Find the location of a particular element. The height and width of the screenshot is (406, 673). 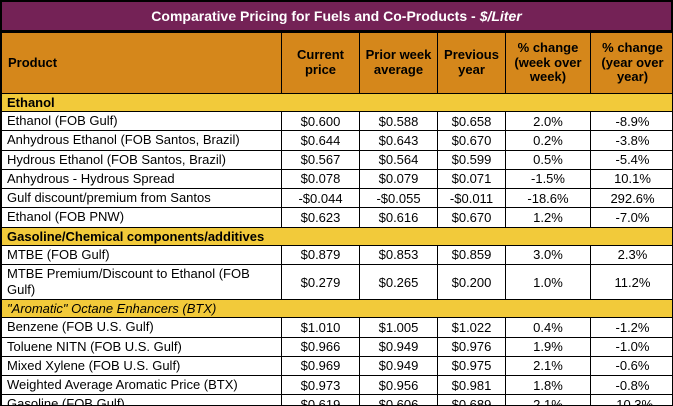

prior-week-cell: $0.588 is located at coordinates (398, 121).